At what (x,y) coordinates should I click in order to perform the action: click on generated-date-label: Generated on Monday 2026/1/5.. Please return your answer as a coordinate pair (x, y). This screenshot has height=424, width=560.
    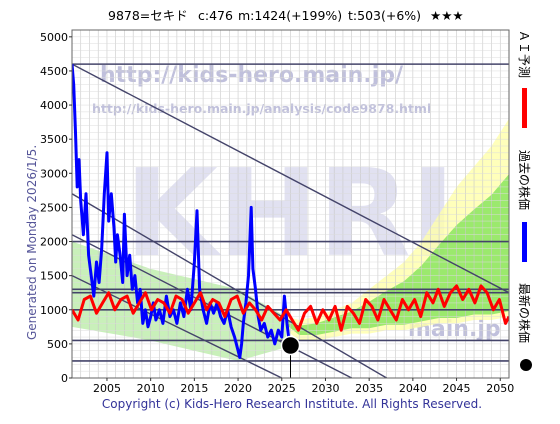
    Looking at the image, I should click on (32, 242).